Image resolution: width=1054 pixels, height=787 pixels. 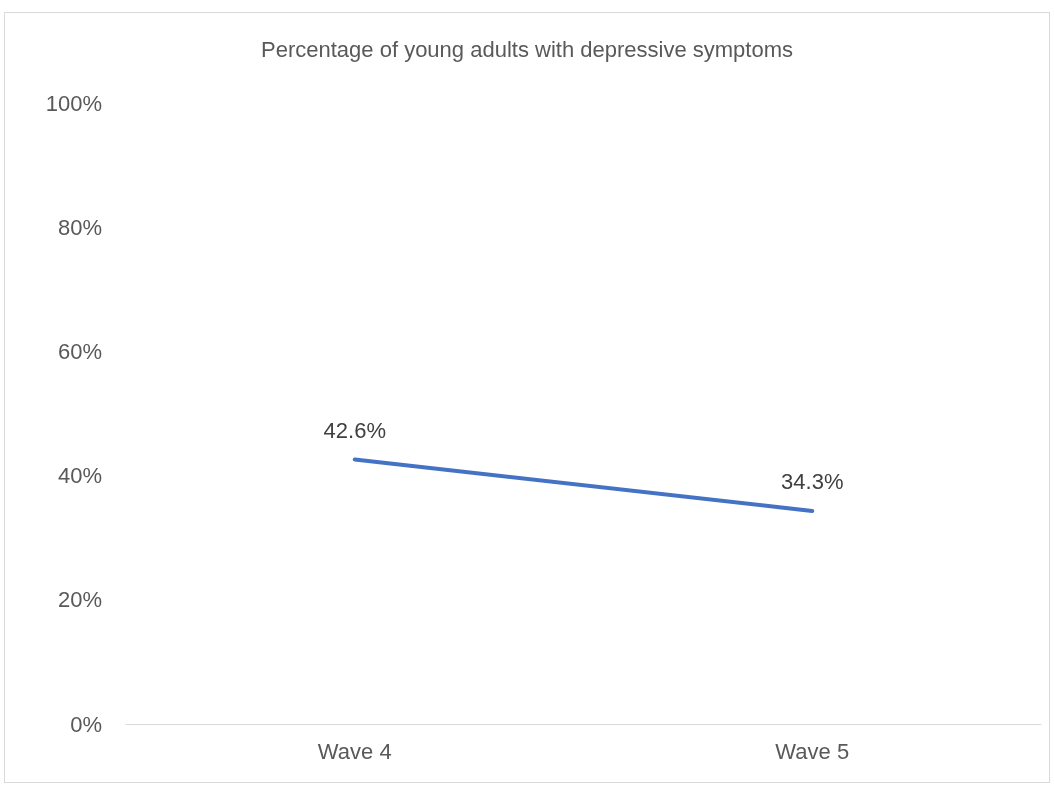 I want to click on data-label: 34.3%, so click(x=812, y=482).